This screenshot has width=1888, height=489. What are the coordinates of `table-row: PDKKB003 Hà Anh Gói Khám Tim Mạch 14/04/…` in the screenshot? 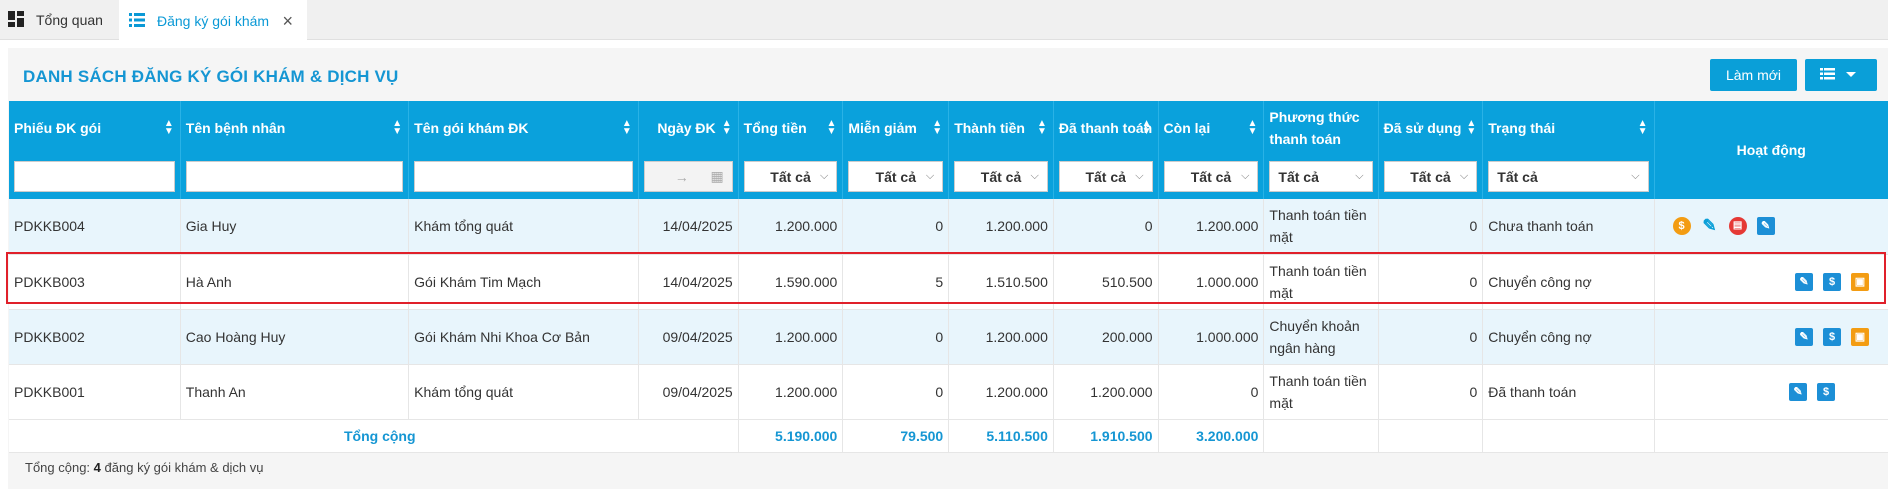 It's located at (948, 282).